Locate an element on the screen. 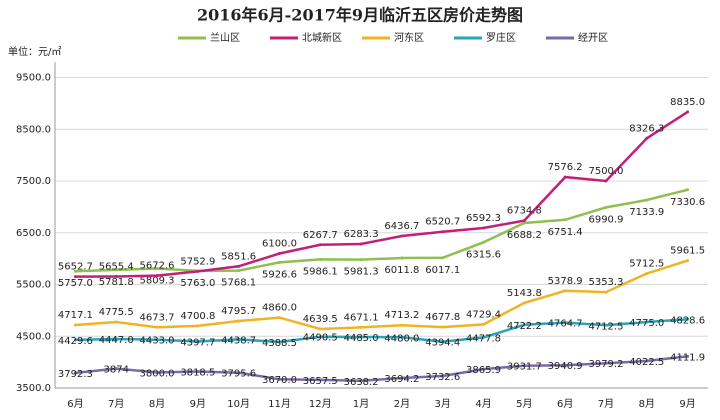 The width and height of the screenshot is (720, 420). data-label: 5143.8 is located at coordinates (524, 293).